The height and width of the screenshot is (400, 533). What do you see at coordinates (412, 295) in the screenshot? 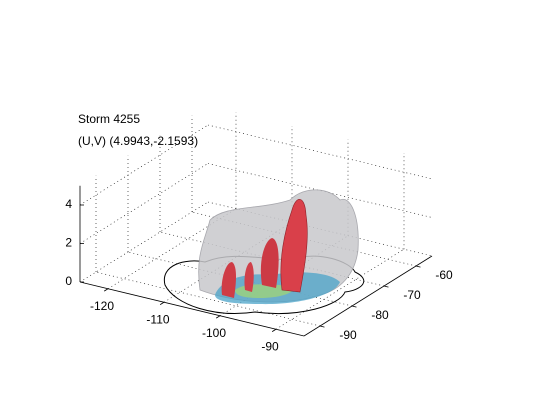
I see `y-tick-label: -70` at bounding box center [412, 295].